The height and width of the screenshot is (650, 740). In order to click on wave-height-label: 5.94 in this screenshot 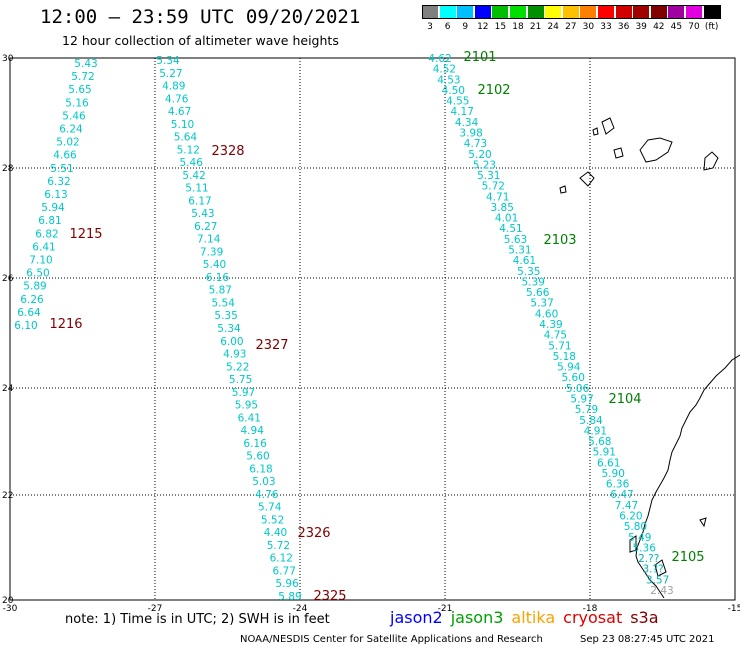, I will do `click(569, 368)`.